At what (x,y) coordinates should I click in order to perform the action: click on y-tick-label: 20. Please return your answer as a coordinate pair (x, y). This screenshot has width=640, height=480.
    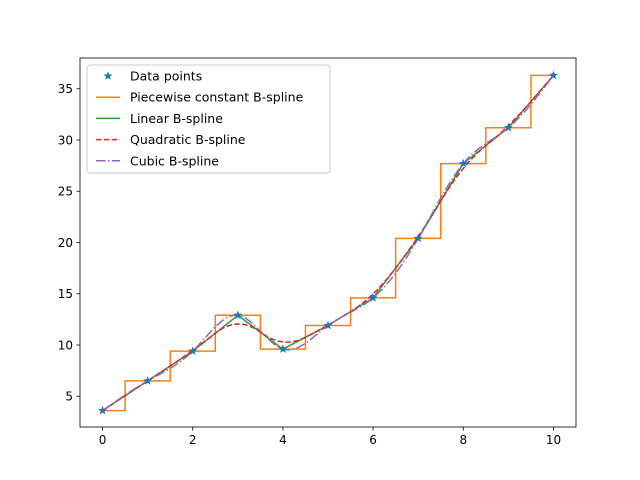
    Looking at the image, I should click on (65, 243).